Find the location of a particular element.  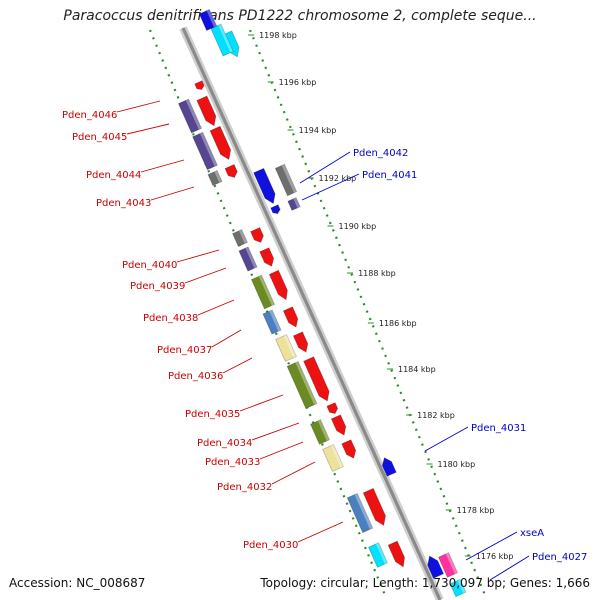

left-gene-label: Pden_4037 is located at coordinates (184, 350).